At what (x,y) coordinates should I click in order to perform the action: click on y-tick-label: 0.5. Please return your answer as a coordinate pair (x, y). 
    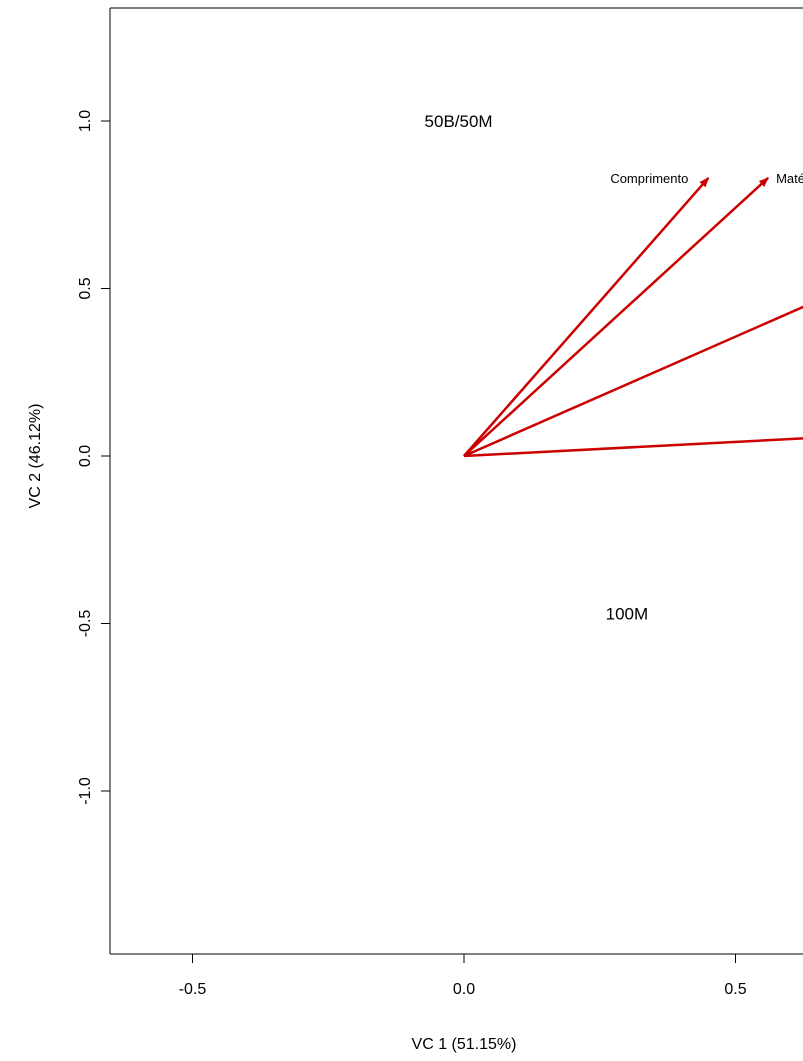
    Looking at the image, I should click on (85, 288).